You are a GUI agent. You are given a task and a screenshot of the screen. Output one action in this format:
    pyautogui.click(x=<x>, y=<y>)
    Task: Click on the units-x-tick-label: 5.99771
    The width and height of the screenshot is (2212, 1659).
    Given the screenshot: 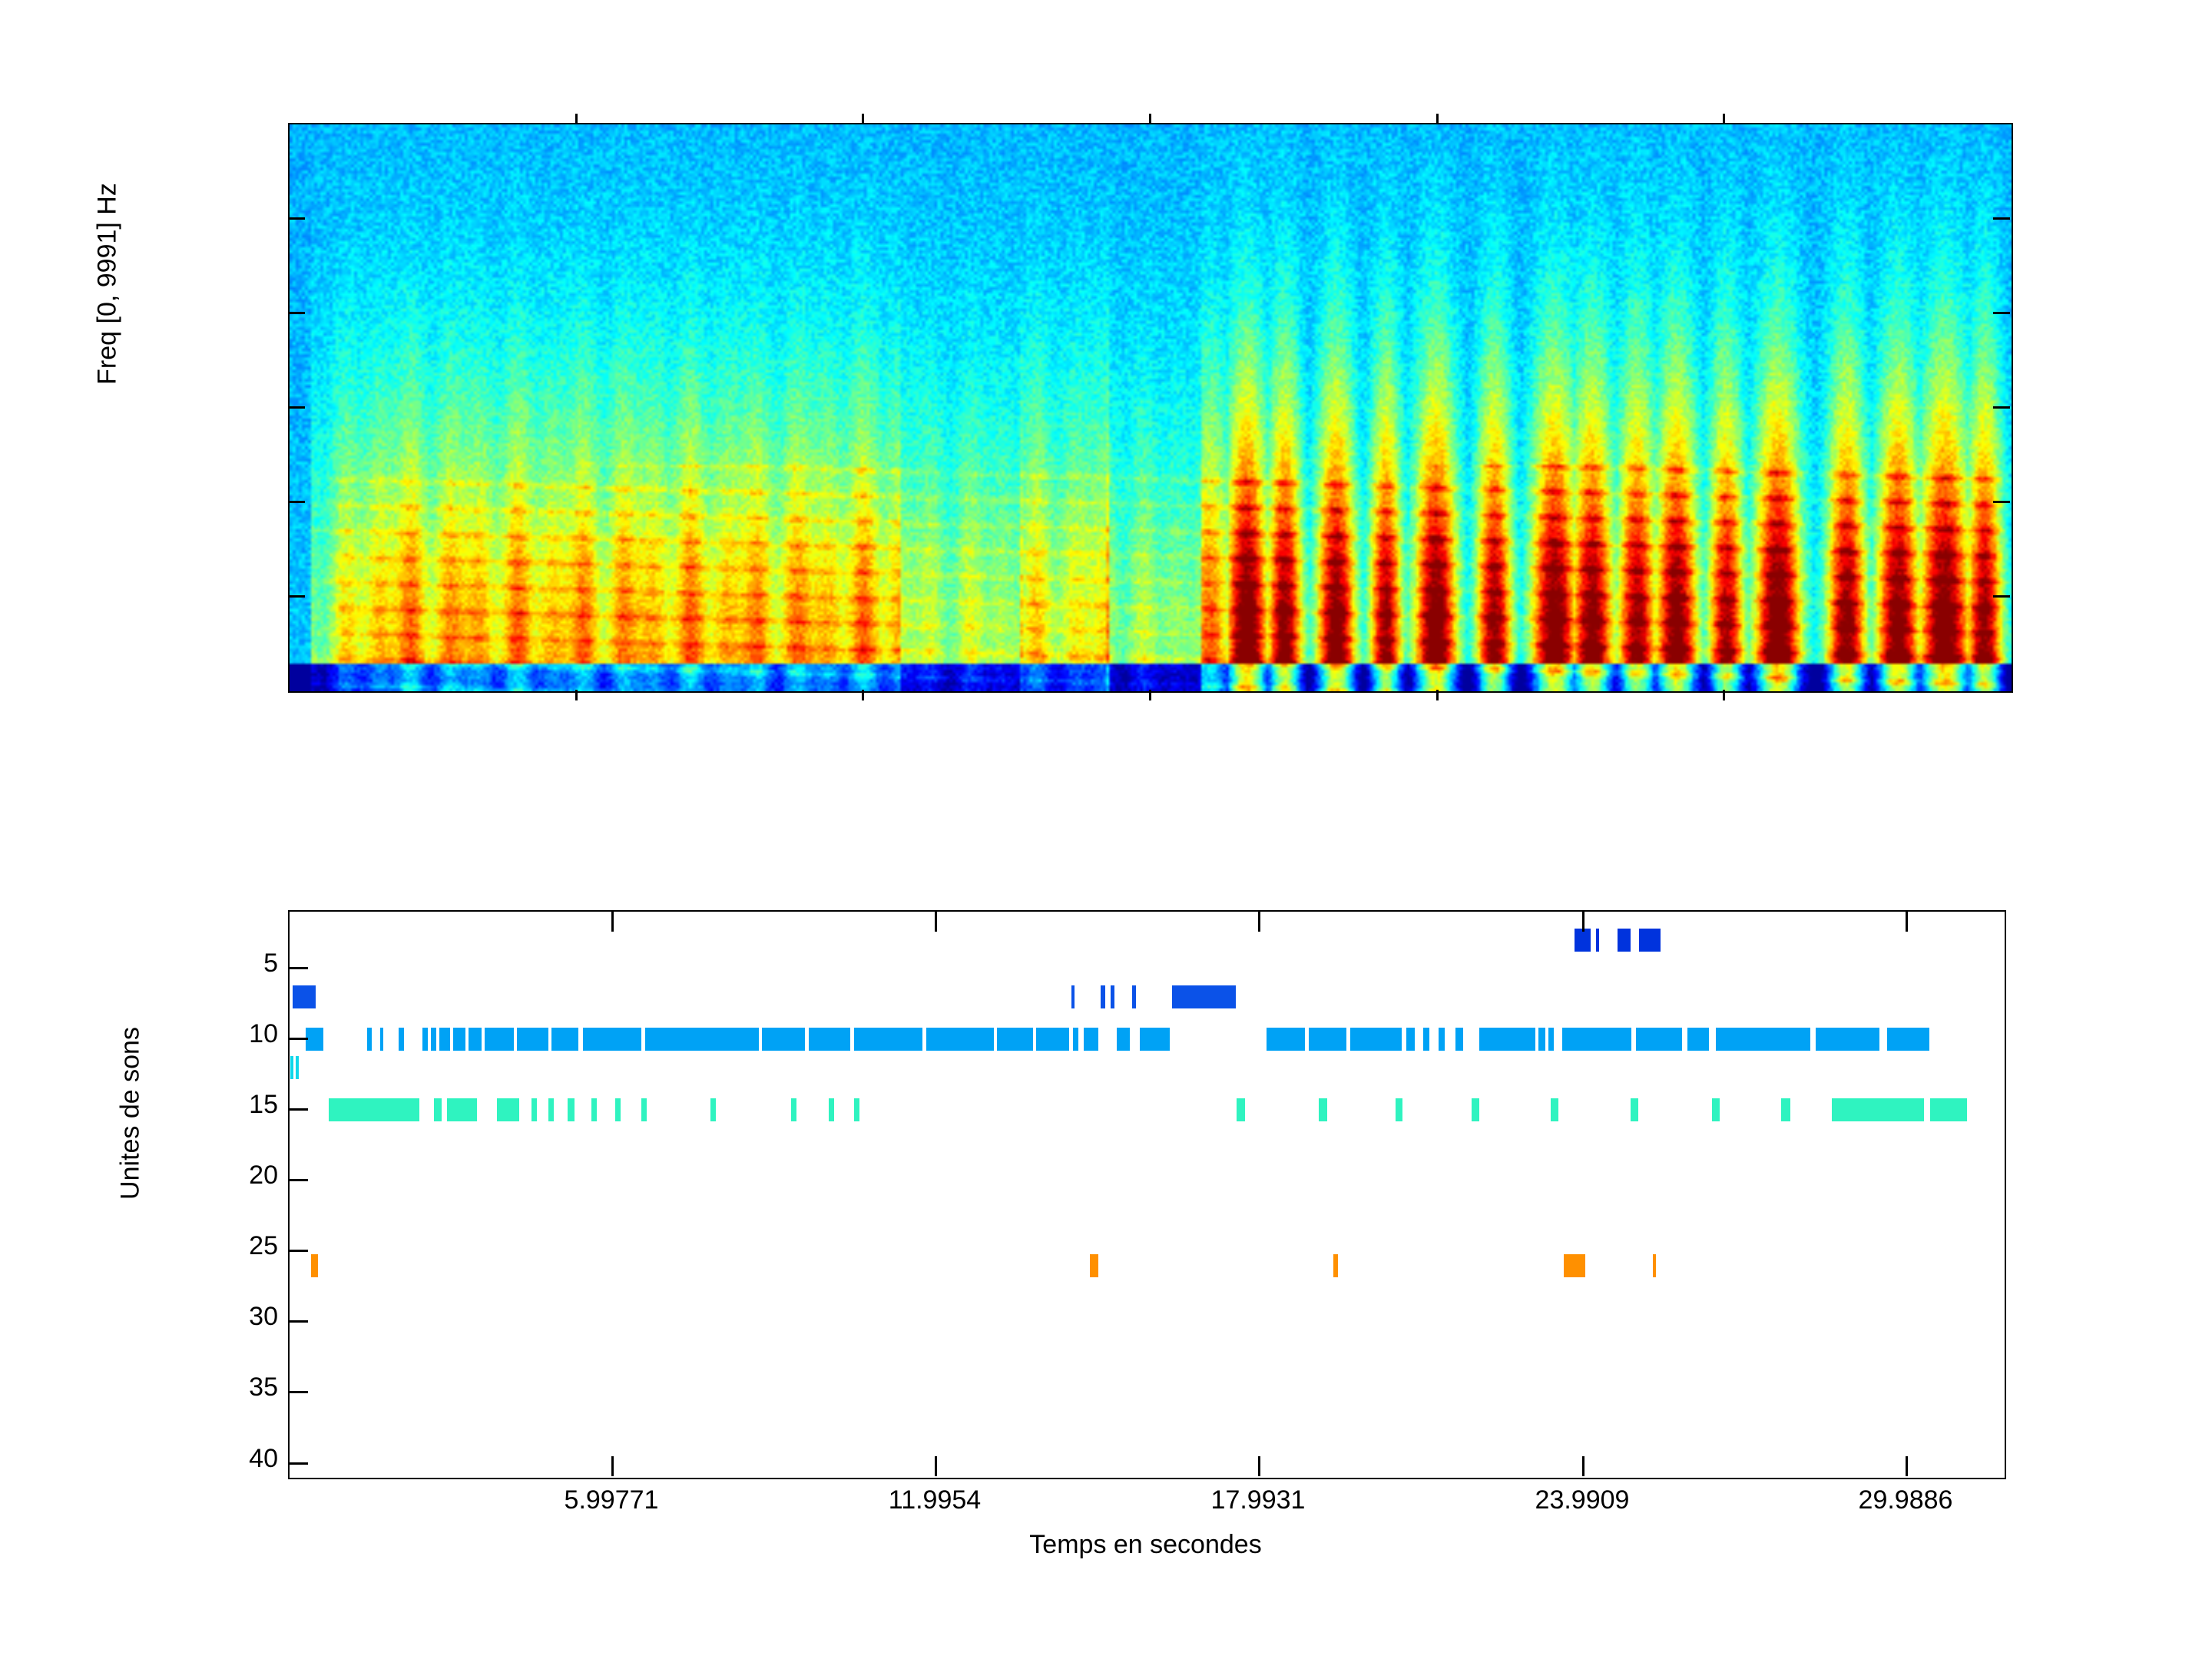 What is the action you would take?
    pyautogui.click(x=612, y=1500)
    